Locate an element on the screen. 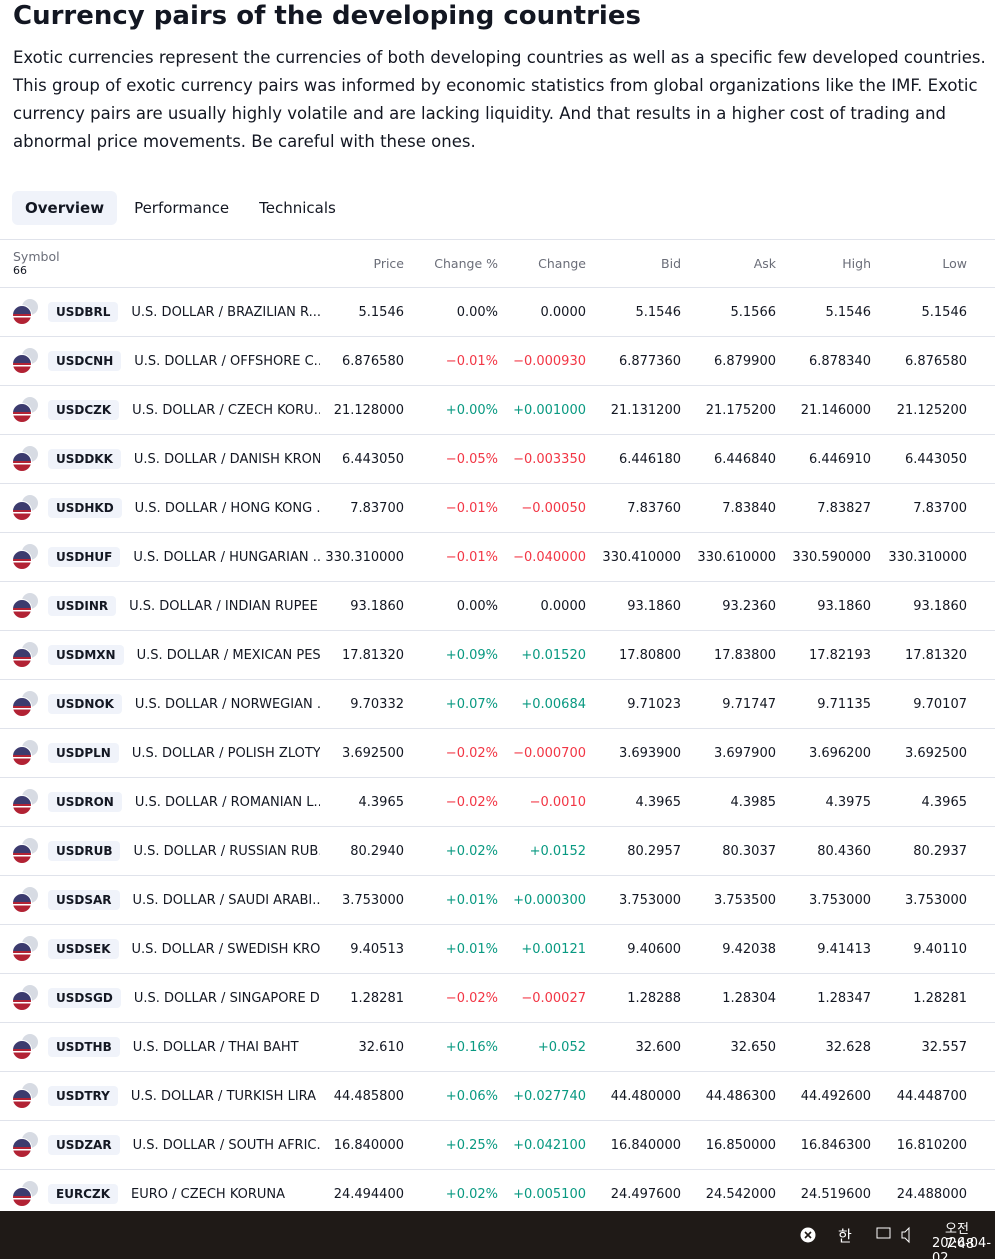 The height and width of the screenshot is (1259, 995). value-cell: 6.446180 is located at coordinates (649, 459).